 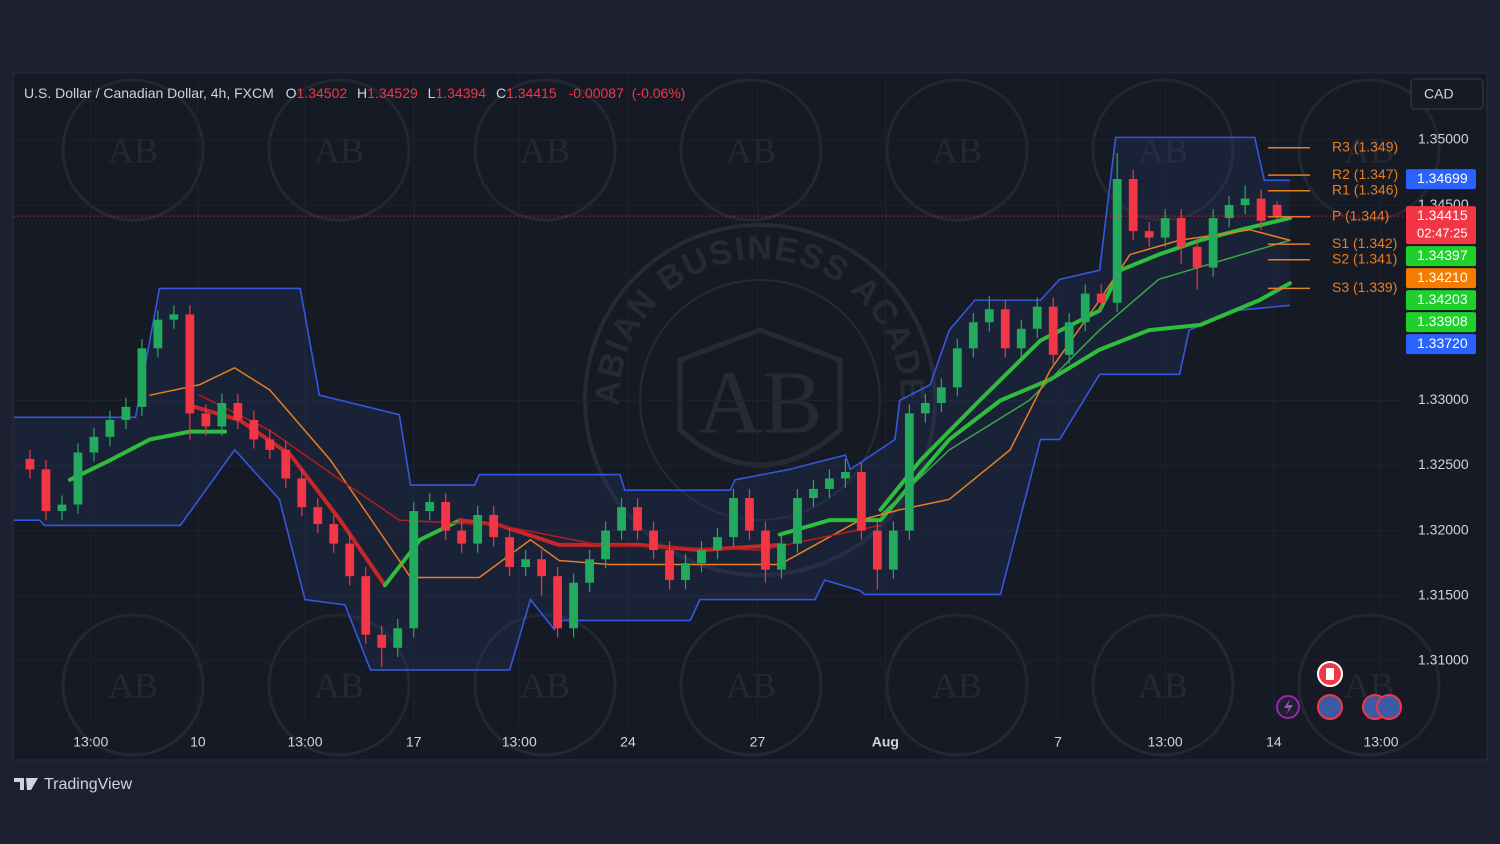 What do you see at coordinates (1447, 94) in the screenshot?
I see `currency-button` at bounding box center [1447, 94].